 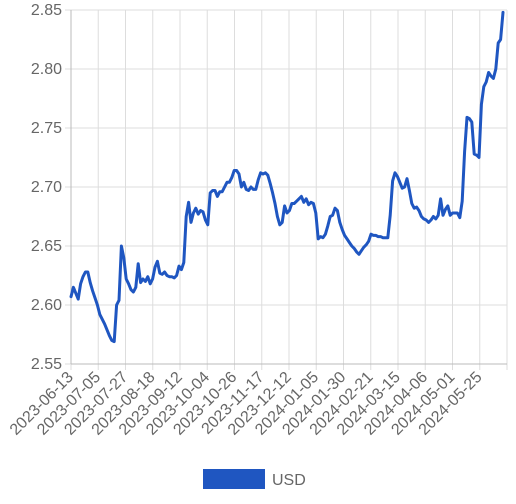 What do you see at coordinates (289, 480) in the screenshot?
I see `legend-label-usd: USD` at bounding box center [289, 480].